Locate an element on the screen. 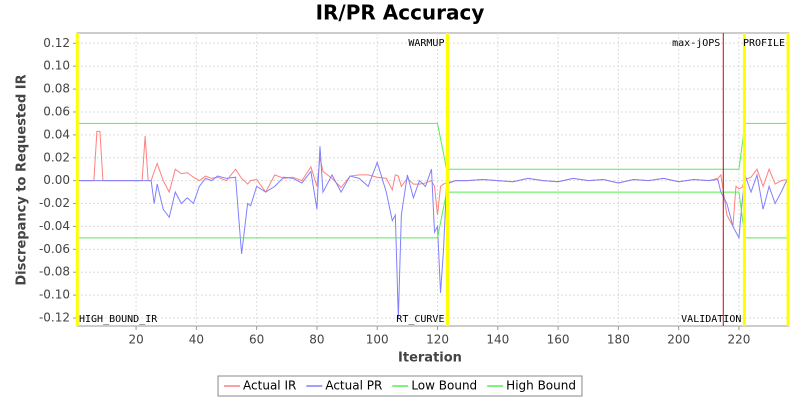 The height and width of the screenshot is (400, 800). x-tick-label: 120 is located at coordinates (437, 340).